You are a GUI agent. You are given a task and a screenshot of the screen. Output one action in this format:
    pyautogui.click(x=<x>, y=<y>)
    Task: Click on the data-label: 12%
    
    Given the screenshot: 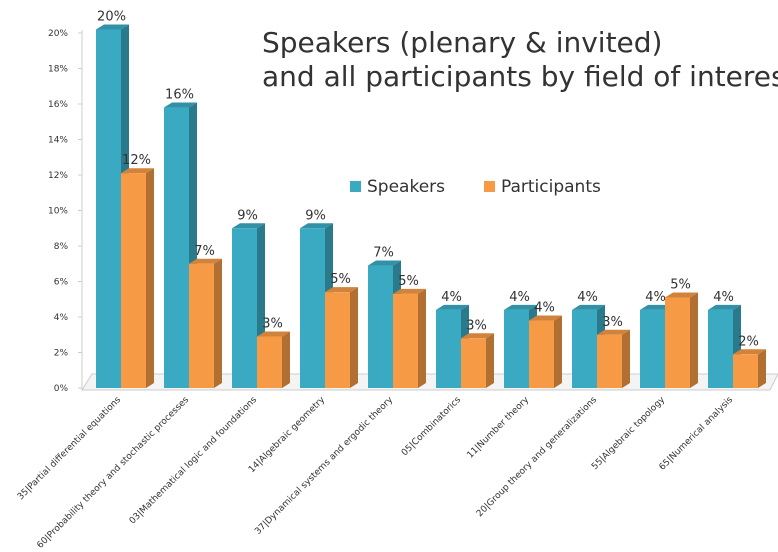 What is the action you would take?
    pyautogui.click(x=136, y=160)
    